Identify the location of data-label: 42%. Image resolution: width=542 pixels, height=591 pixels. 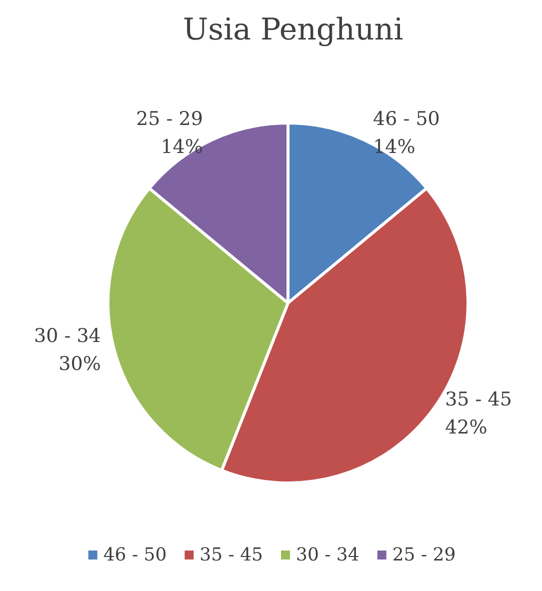
(466, 427).